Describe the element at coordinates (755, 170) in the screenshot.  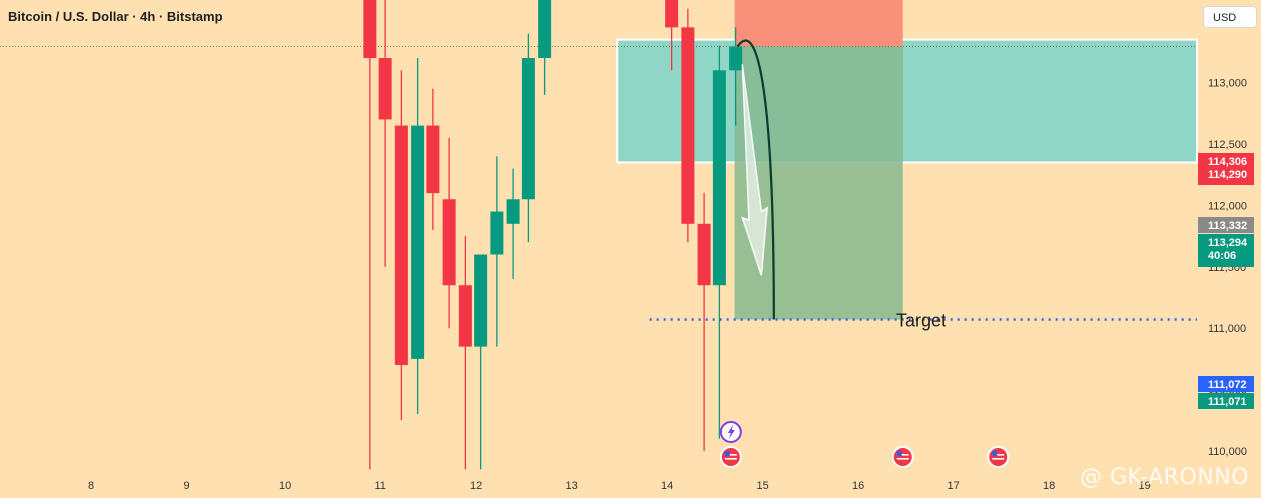
I see `down-arrow-icon` at that location.